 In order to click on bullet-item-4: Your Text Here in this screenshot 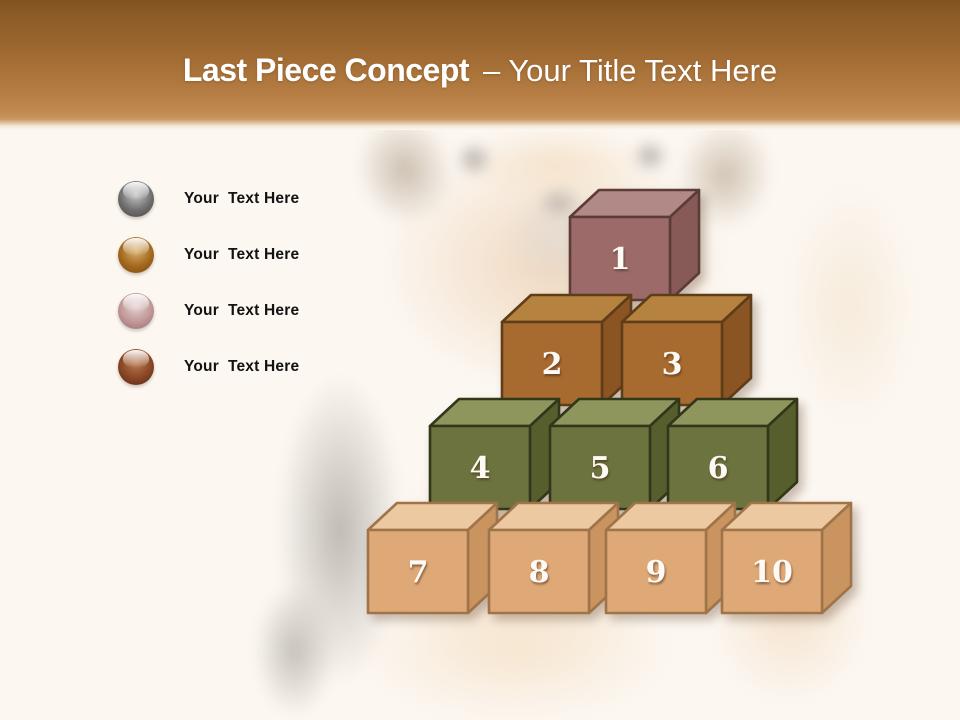, I will do `click(208, 367)`.